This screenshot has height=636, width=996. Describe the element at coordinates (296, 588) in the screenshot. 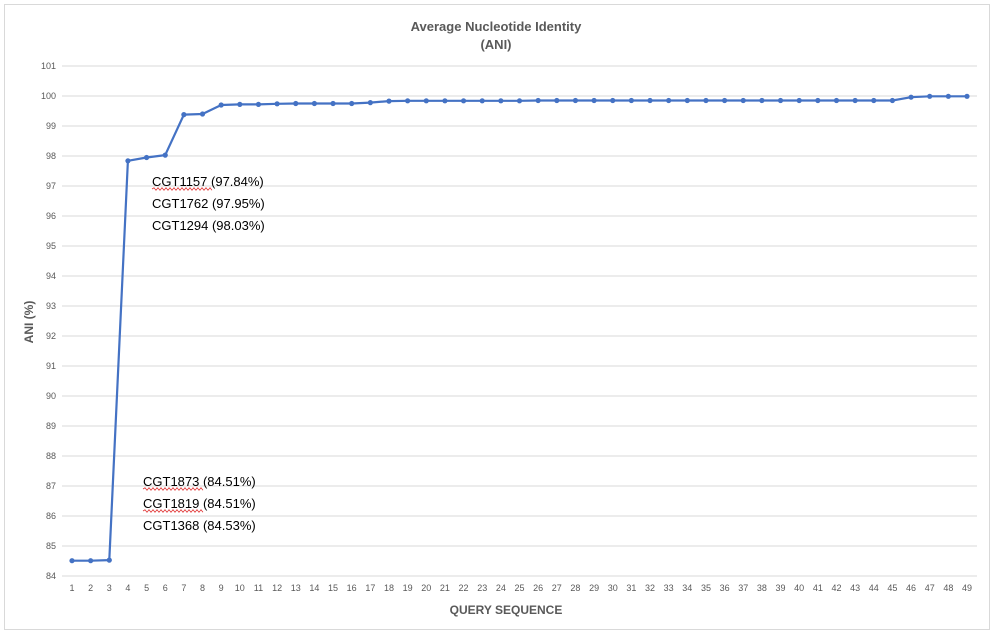

I see `x-tick-label: 13` at that location.